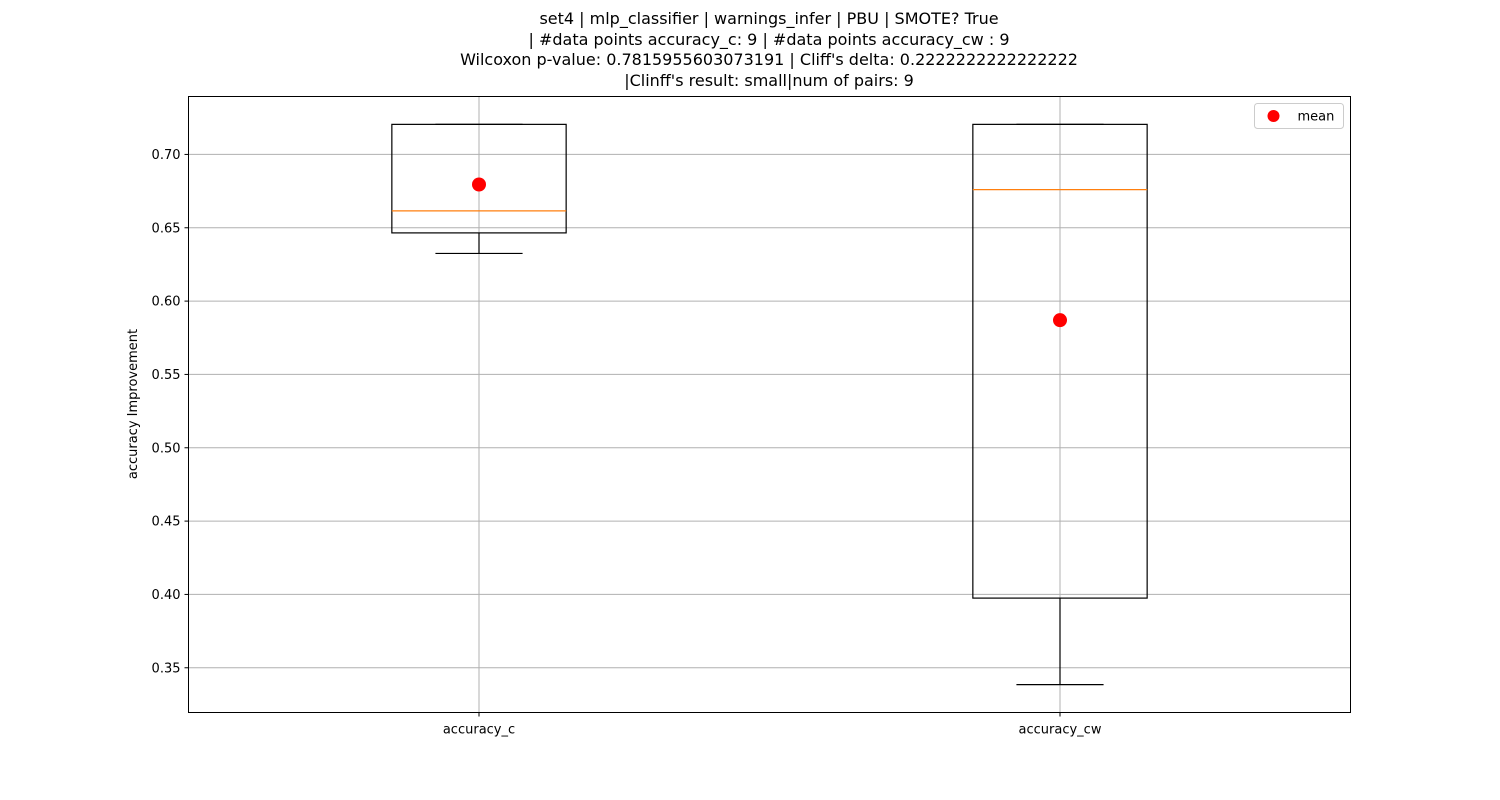 The height and width of the screenshot is (800, 1500). I want to click on legend-frame, so click(1299, 116).